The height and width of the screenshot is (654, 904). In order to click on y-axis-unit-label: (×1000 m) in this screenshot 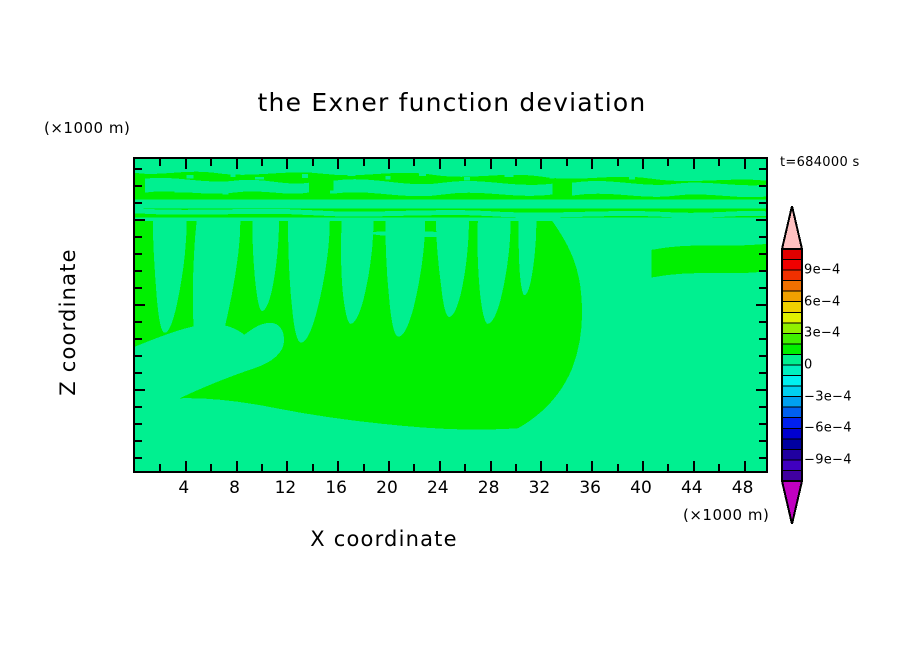, I will do `click(87, 128)`.